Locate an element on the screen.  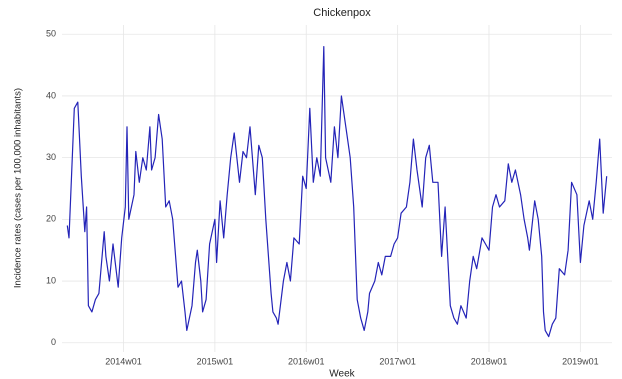
x-tick-label: 2019w01 is located at coordinates (580, 361).